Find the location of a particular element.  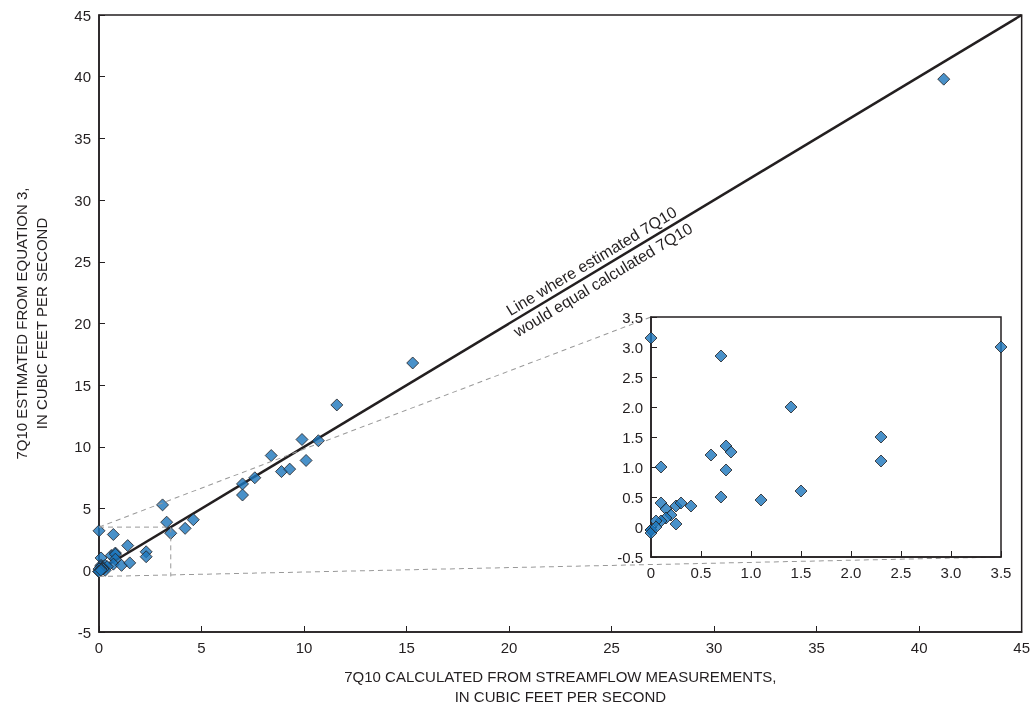

x-tick-label: 35 is located at coordinates (816, 647).